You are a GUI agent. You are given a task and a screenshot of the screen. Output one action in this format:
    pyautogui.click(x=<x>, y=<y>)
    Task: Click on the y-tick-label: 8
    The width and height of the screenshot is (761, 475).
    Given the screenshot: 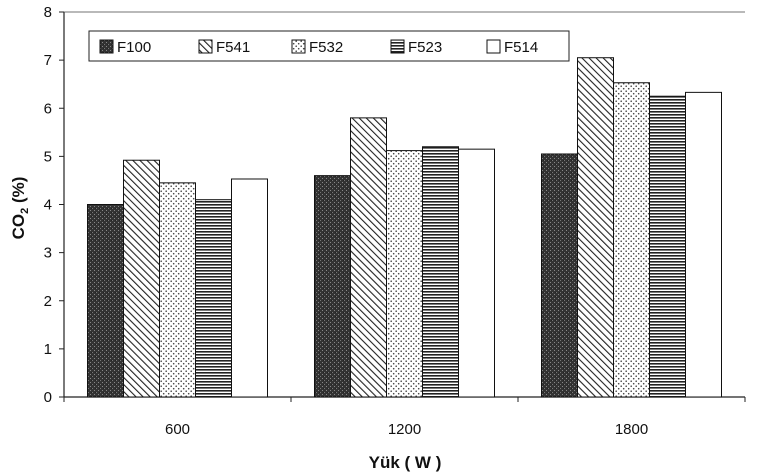 What is the action you would take?
    pyautogui.click(x=48, y=12)
    